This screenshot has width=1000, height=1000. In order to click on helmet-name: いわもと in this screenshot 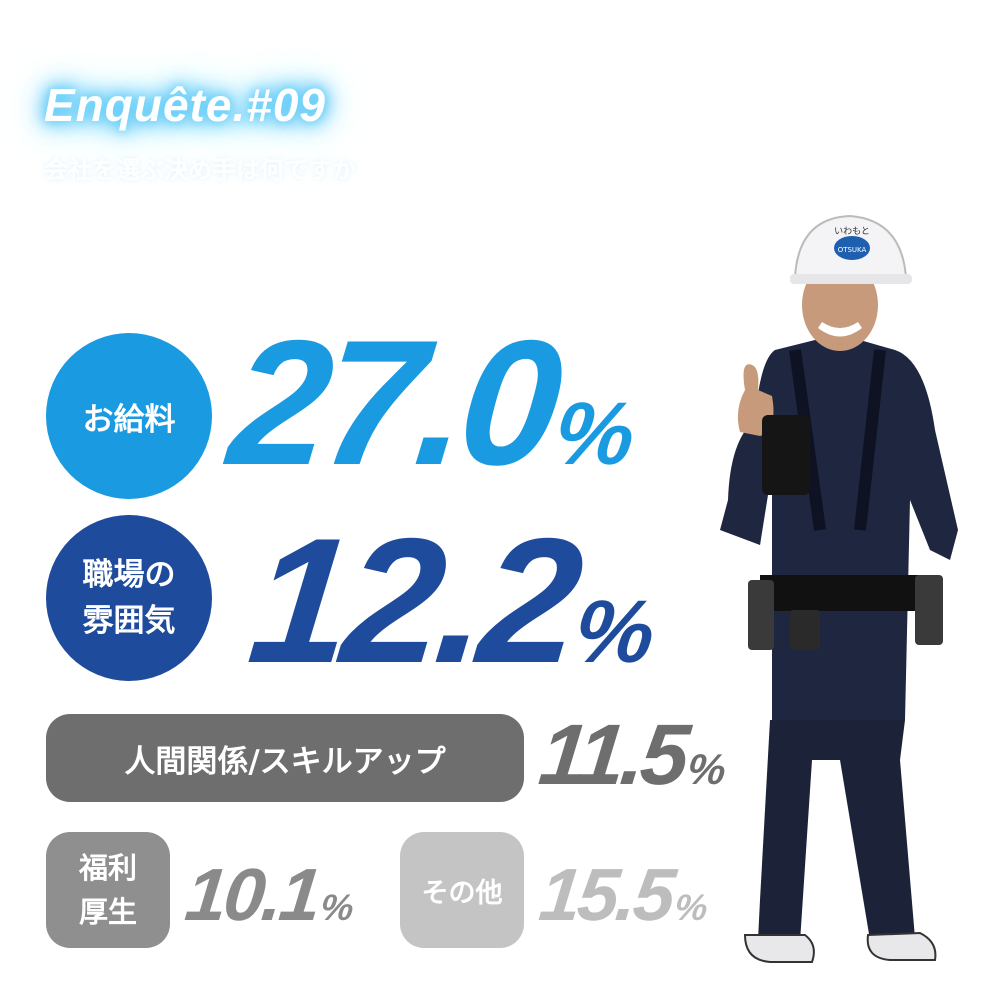, I will do `click(852, 231)`.